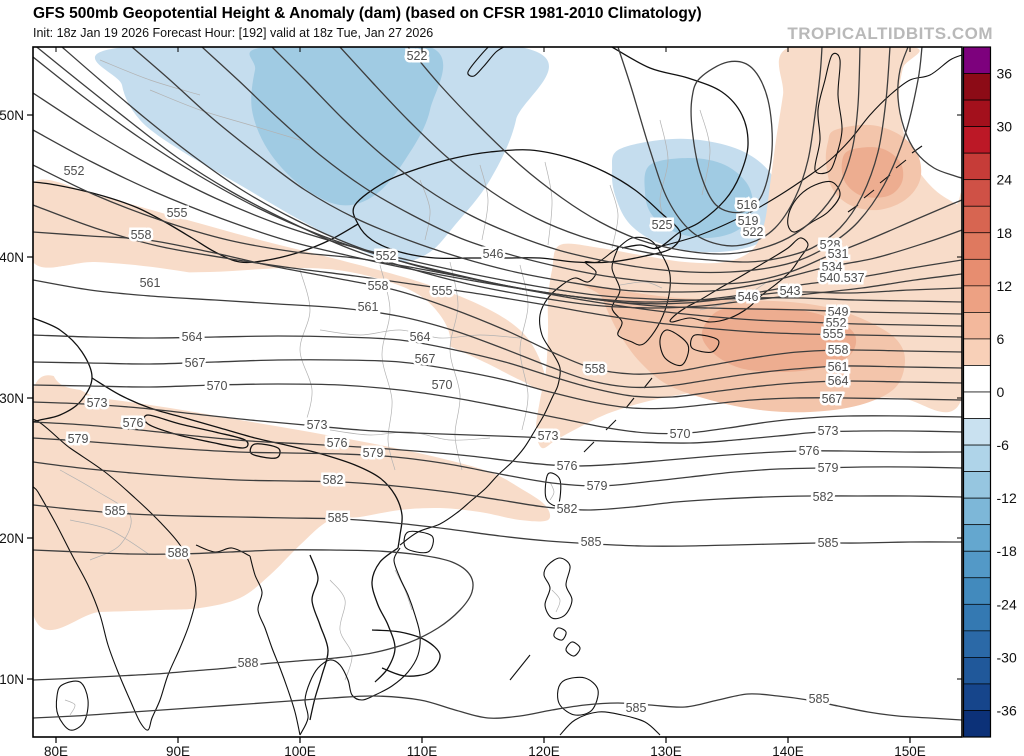 Image resolution: width=1024 pixels, height=756 pixels. I want to click on contour-label-549: 549, so click(838, 312).